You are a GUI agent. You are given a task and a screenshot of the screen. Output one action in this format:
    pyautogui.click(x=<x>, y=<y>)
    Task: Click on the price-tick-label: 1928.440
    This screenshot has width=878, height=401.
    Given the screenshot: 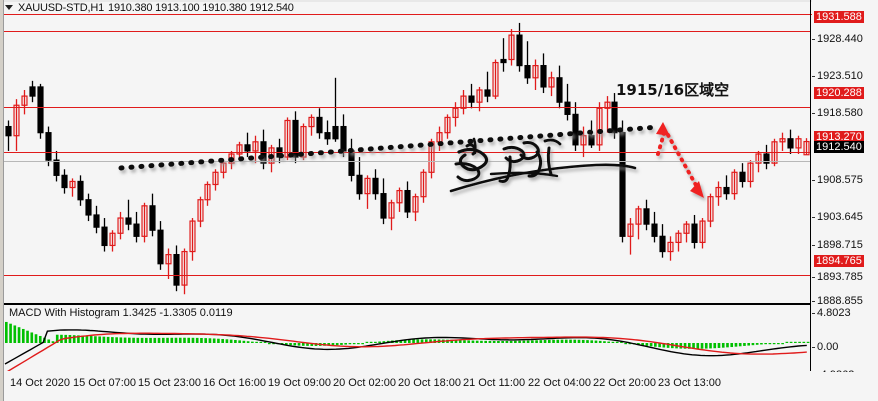 What is the action you would take?
    pyautogui.click(x=840, y=39)
    